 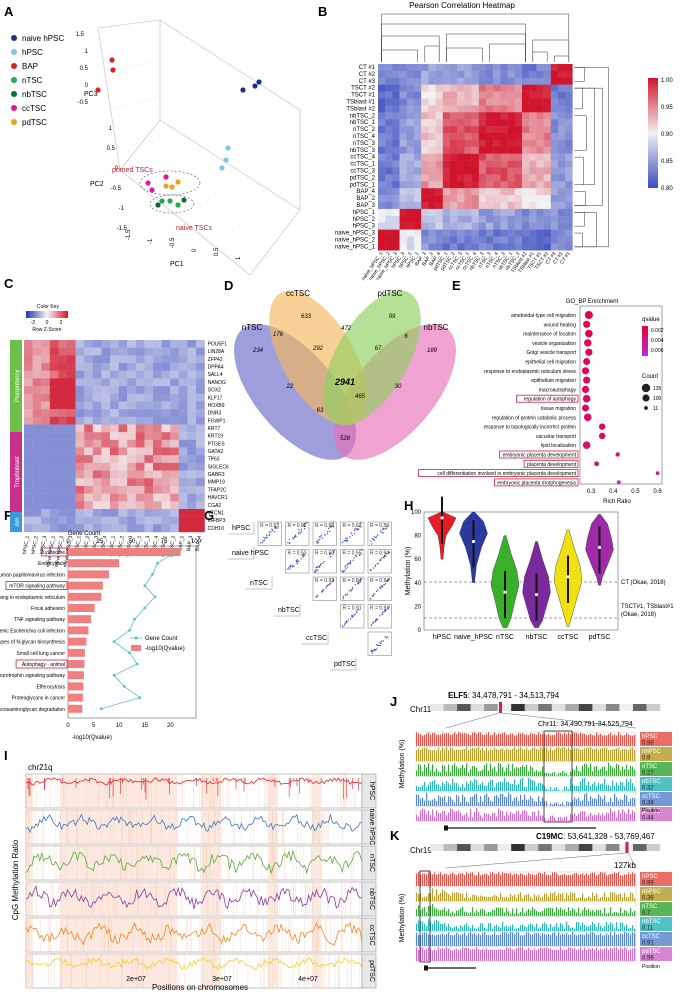 What do you see at coordinates (218, 467) in the screenshot?
I see `gene-label: SIGLEC6` at bounding box center [218, 467].